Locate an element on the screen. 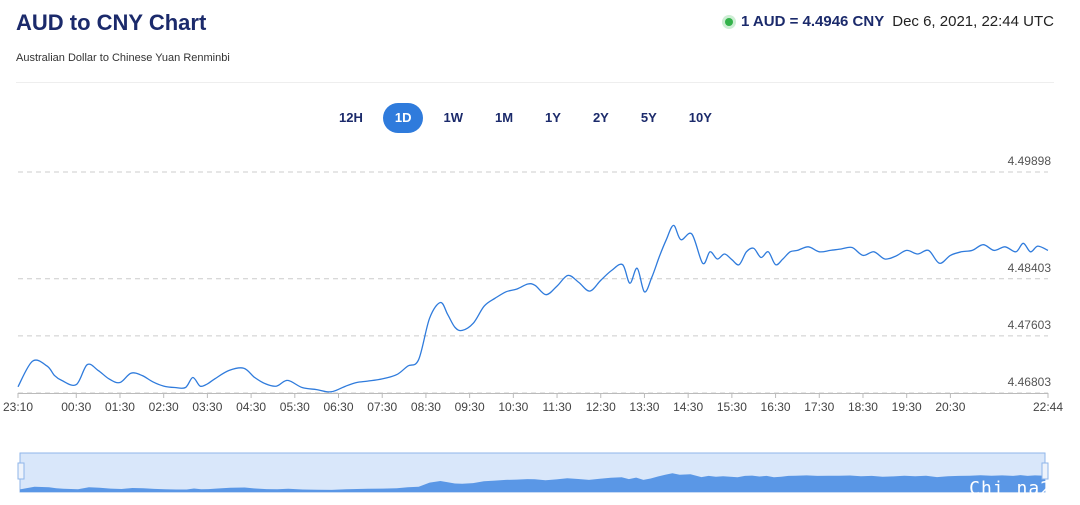 Image resolution: width=1080 pixels, height=505 pixels. range-button-12h: 12H is located at coordinates (351, 117).